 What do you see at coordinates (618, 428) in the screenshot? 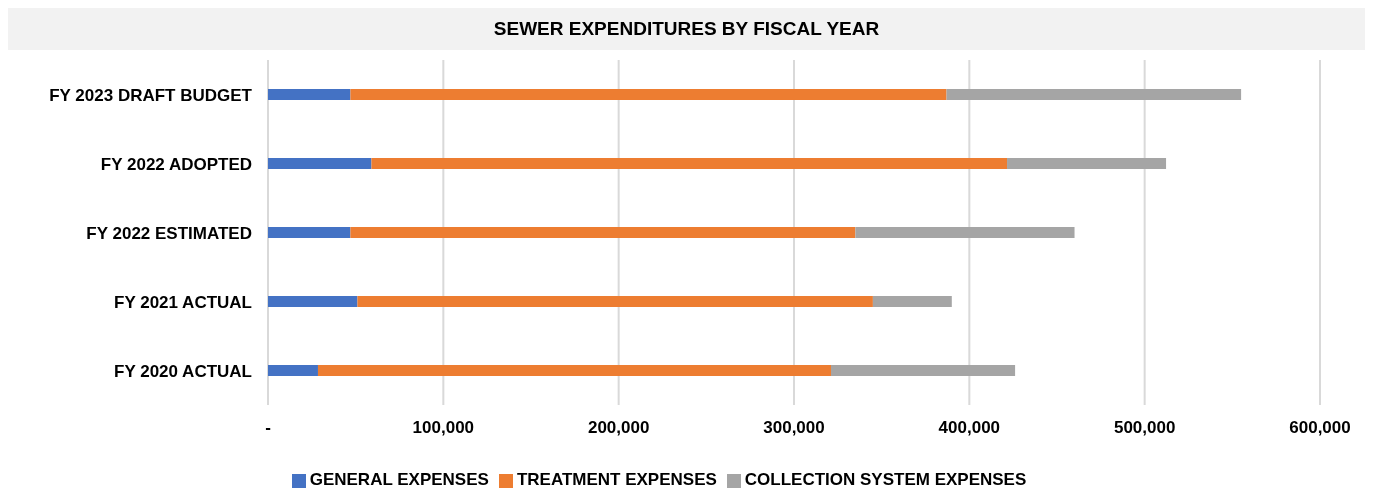
I see `x-tick-label: 200,000` at bounding box center [618, 428].